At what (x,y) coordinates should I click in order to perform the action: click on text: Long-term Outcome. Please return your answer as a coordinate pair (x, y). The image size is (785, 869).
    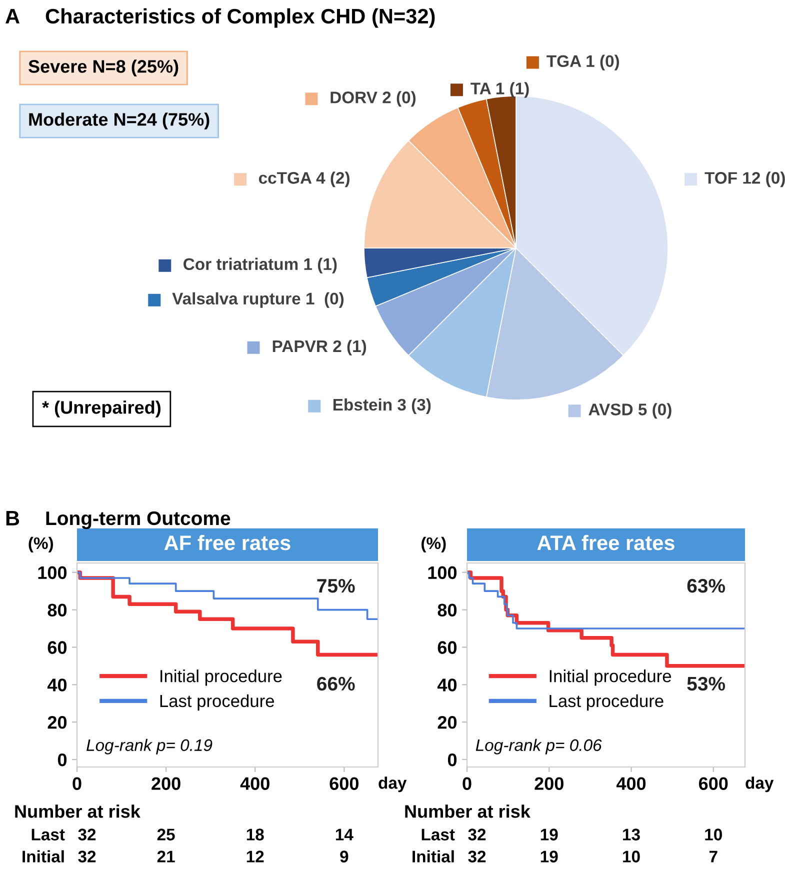
    Looking at the image, I should click on (138, 520).